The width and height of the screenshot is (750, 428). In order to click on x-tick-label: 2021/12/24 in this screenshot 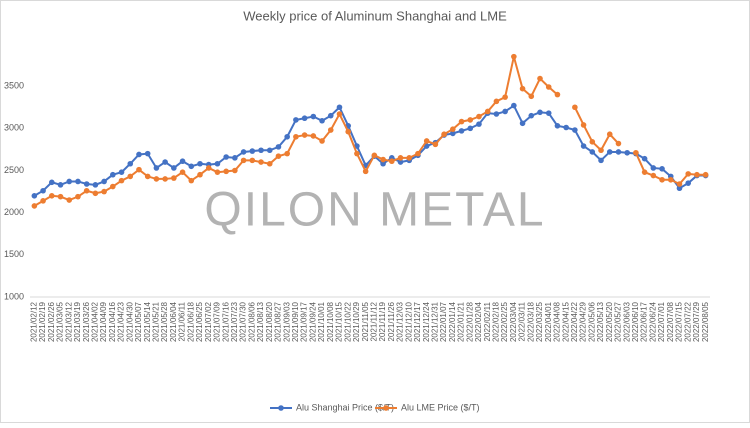, I will do `click(426, 321)`.